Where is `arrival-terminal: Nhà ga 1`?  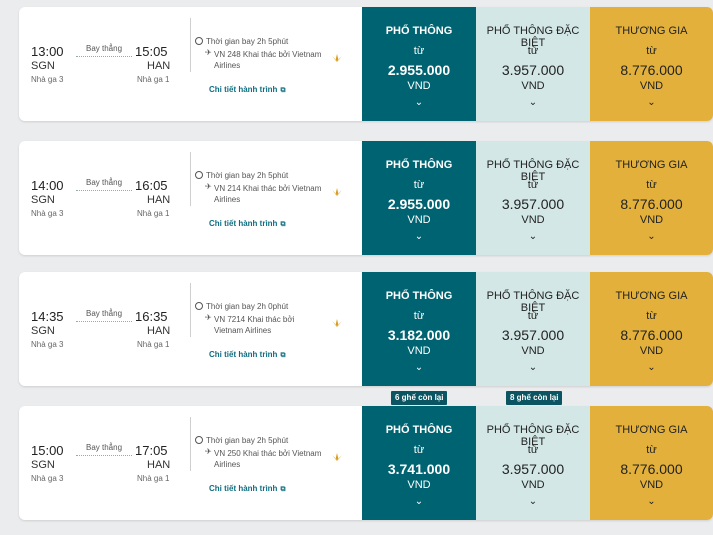 arrival-terminal: Nhà ga 1 is located at coordinates (153, 213).